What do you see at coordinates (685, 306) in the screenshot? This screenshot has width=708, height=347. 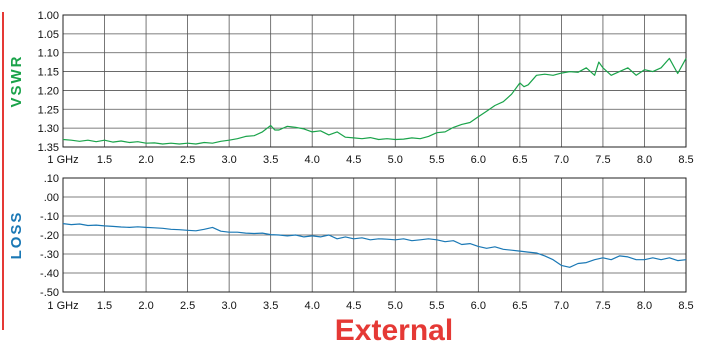 I see `loss-x-tick-label: 8.5` at bounding box center [685, 306].